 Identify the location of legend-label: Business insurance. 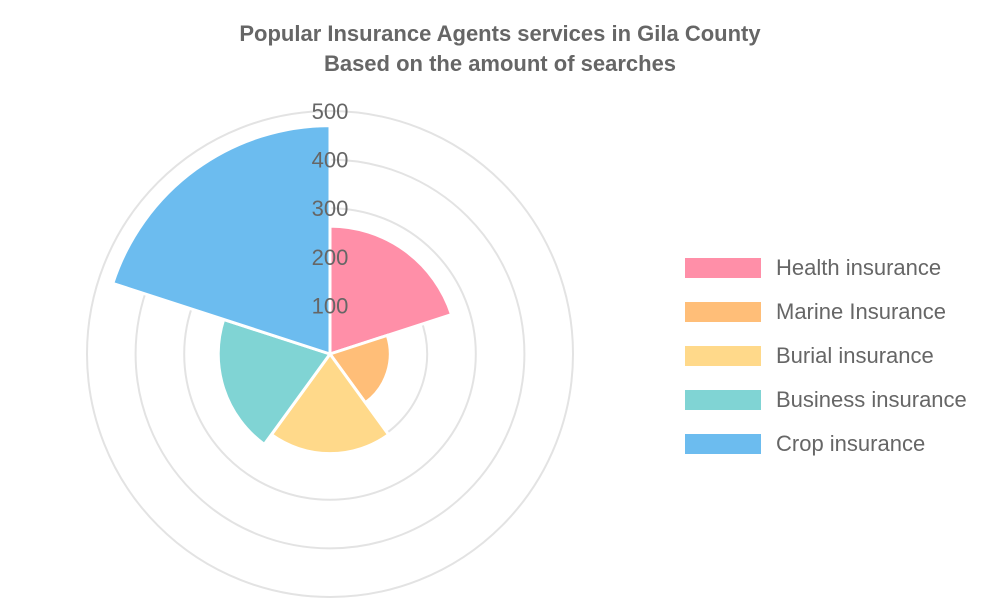
(871, 399).